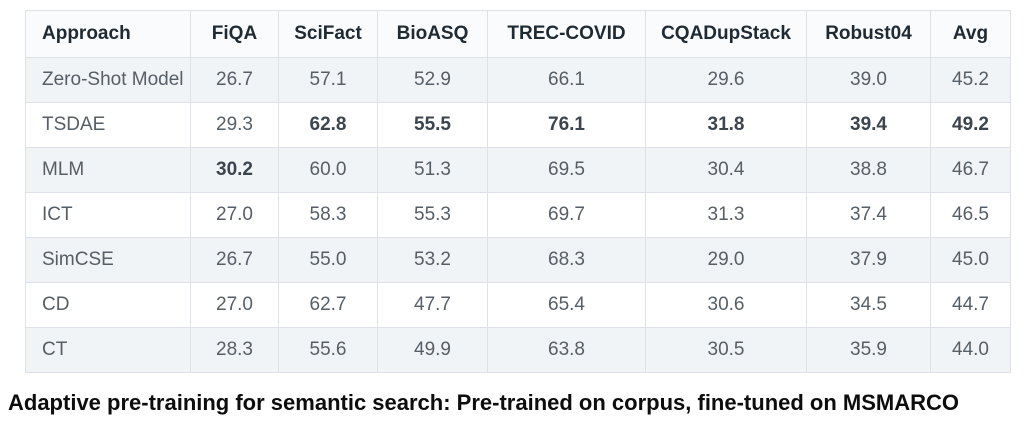  What do you see at coordinates (868, 80) in the screenshot?
I see `value-cell: 39.0` at bounding box center [868, 80].